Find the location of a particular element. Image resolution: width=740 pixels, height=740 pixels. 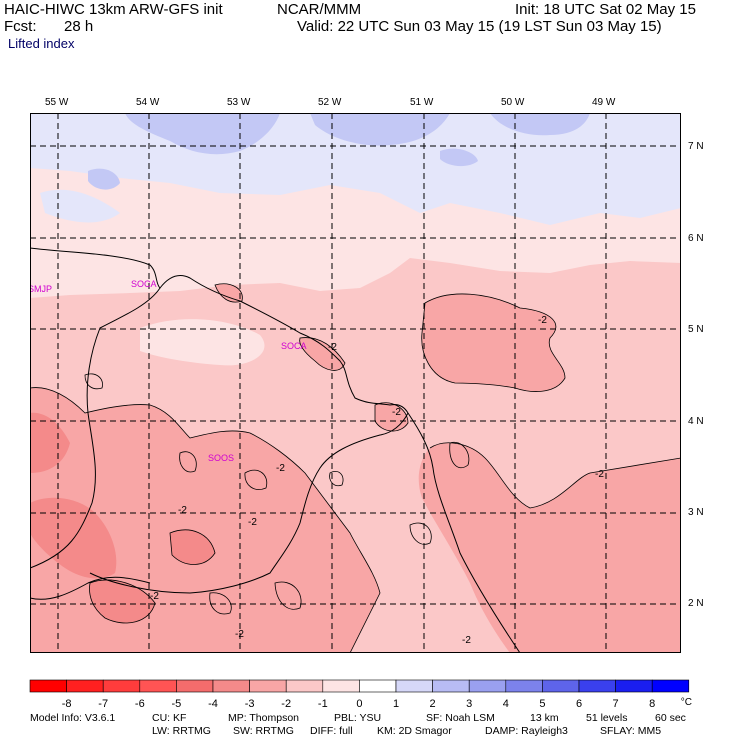

org-label: NCAR/MMM is located at coordinates (319, 9).